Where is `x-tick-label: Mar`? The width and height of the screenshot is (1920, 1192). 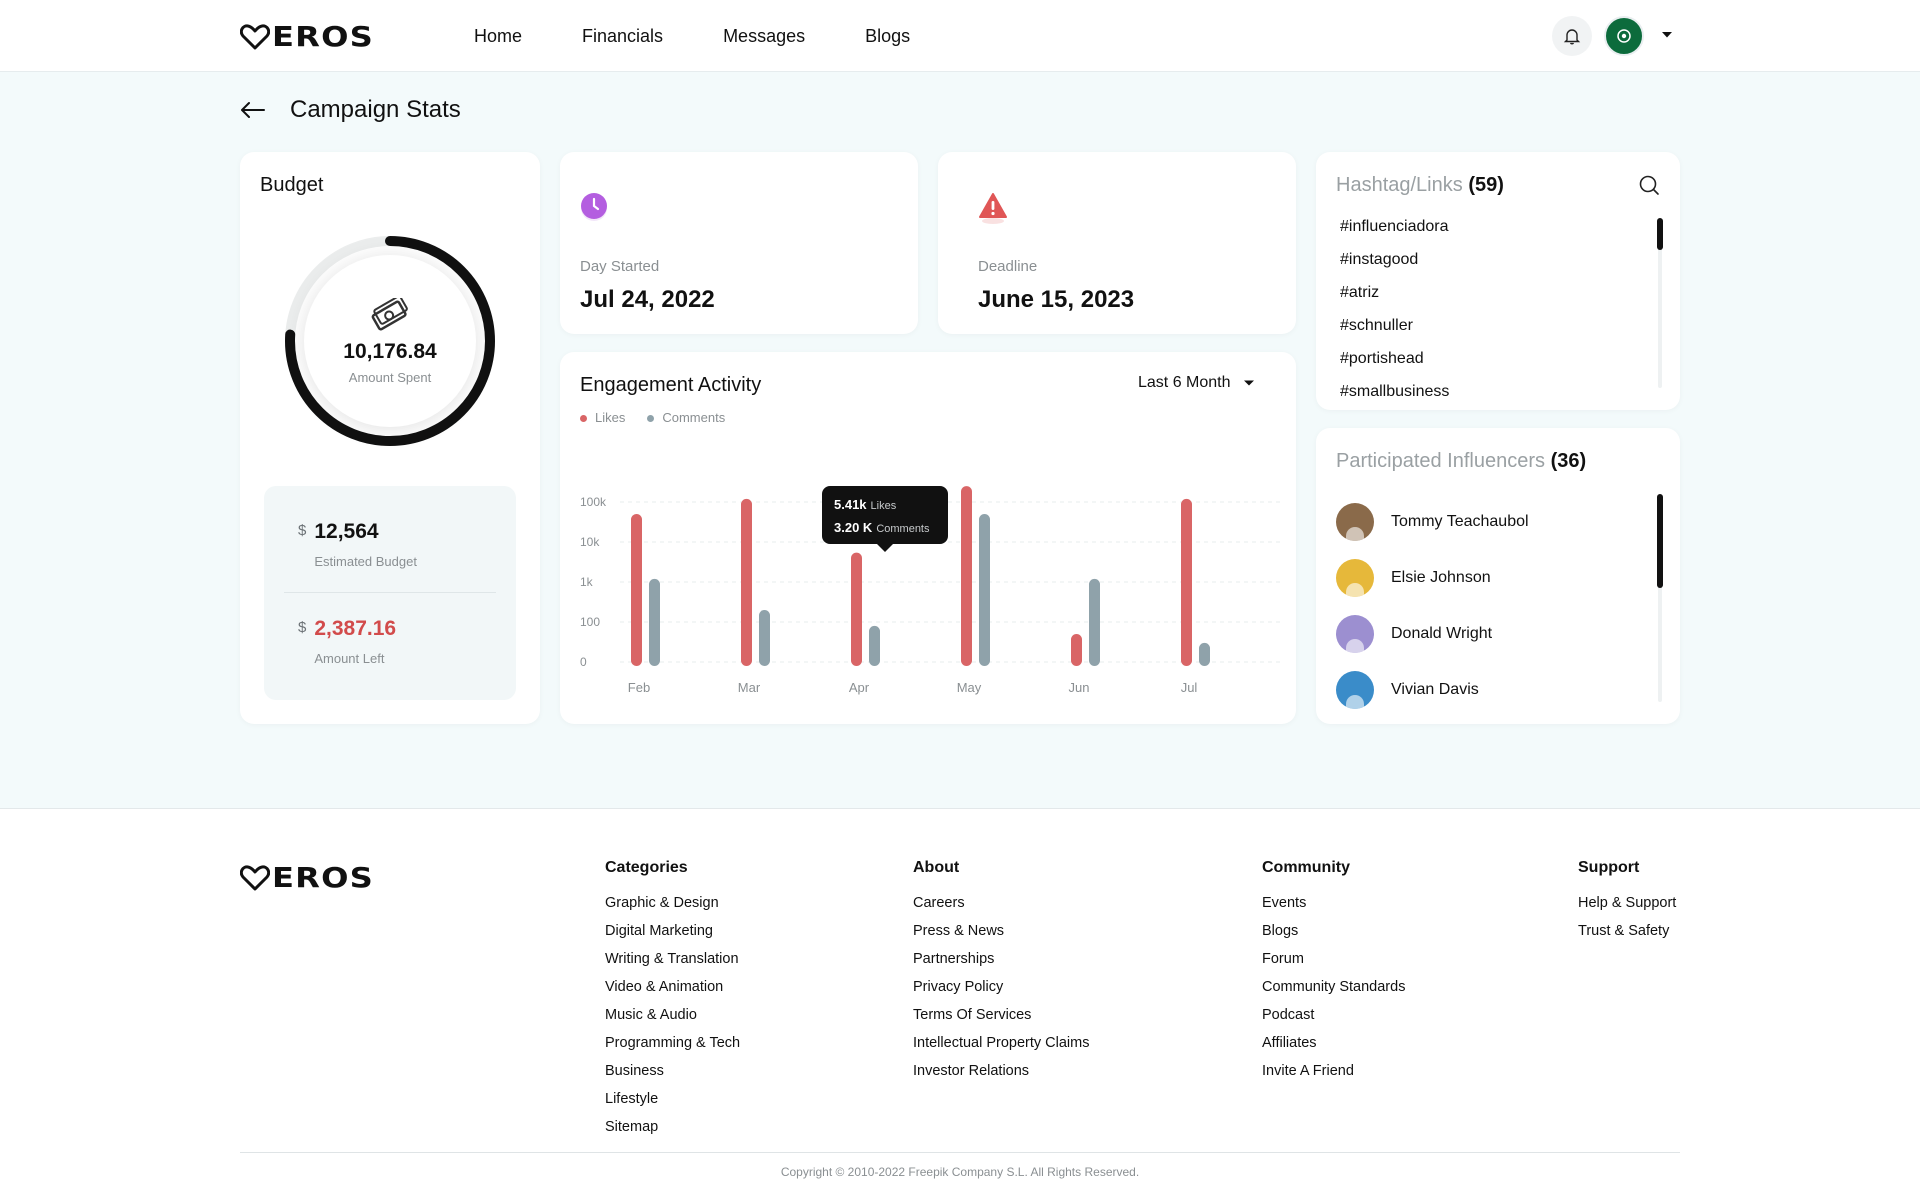 x-tick-label: Mar is located at coordinates (749, 687).